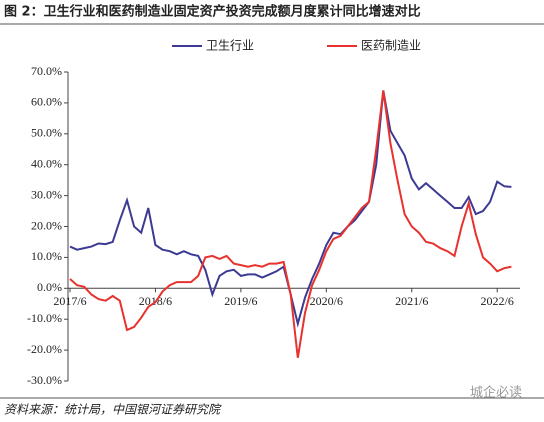 The width and height of the screenshot is (544, 422). I want to click on x-tick-label: 2019/6, so click(240, 301).